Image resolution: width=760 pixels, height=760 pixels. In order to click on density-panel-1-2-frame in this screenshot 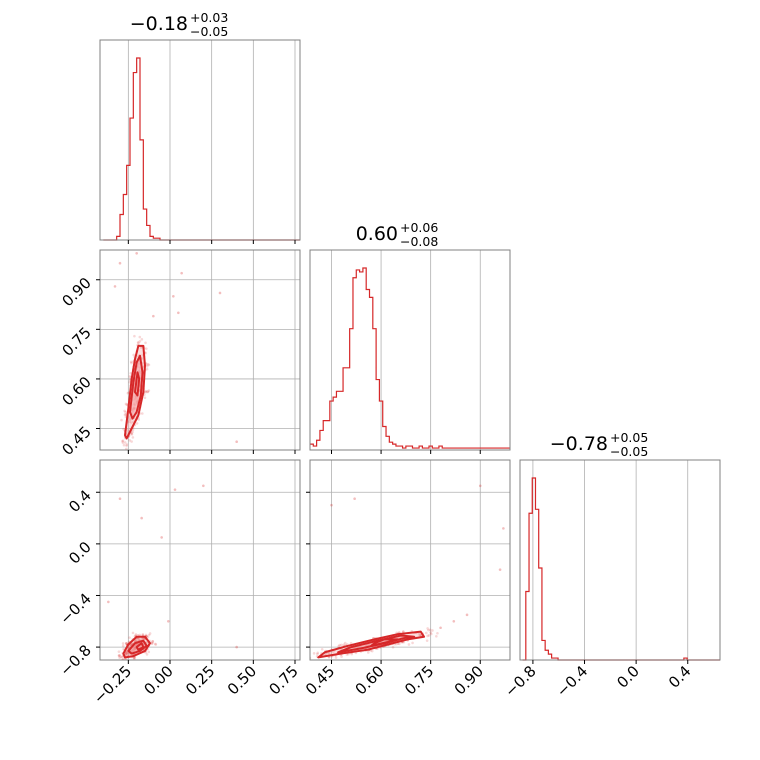, I will do `click(410, 560)`.